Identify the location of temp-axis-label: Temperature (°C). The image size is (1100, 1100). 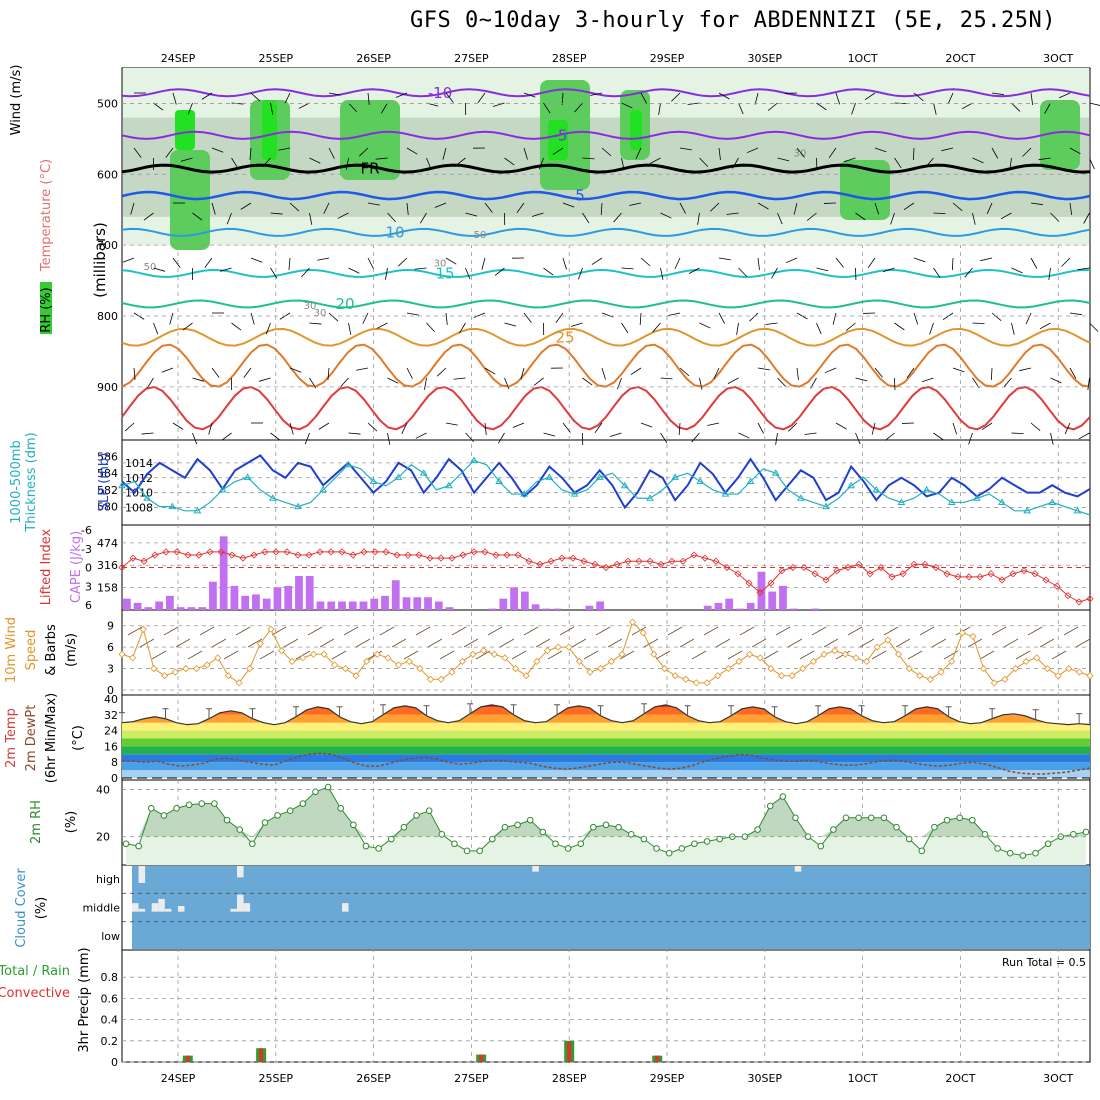
(46, 215).